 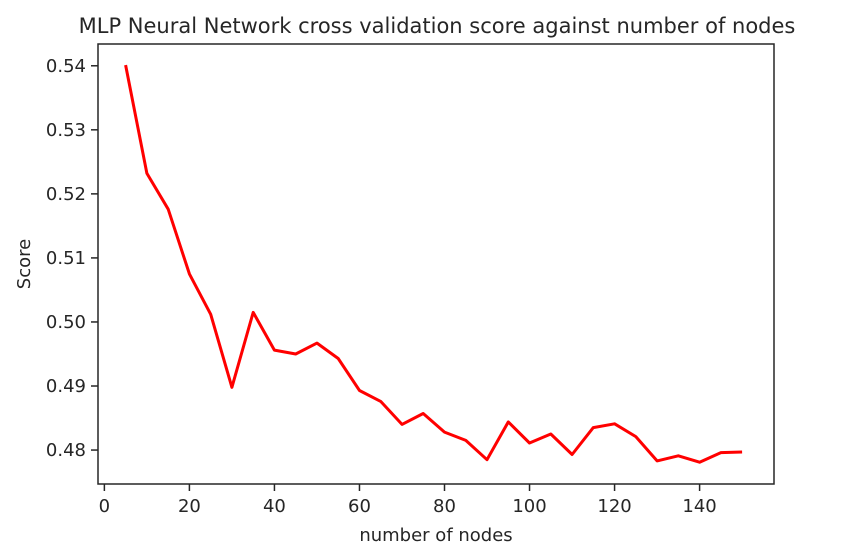 I want to click on x-axis-label: number of nodes, so click(x=435, y=535).